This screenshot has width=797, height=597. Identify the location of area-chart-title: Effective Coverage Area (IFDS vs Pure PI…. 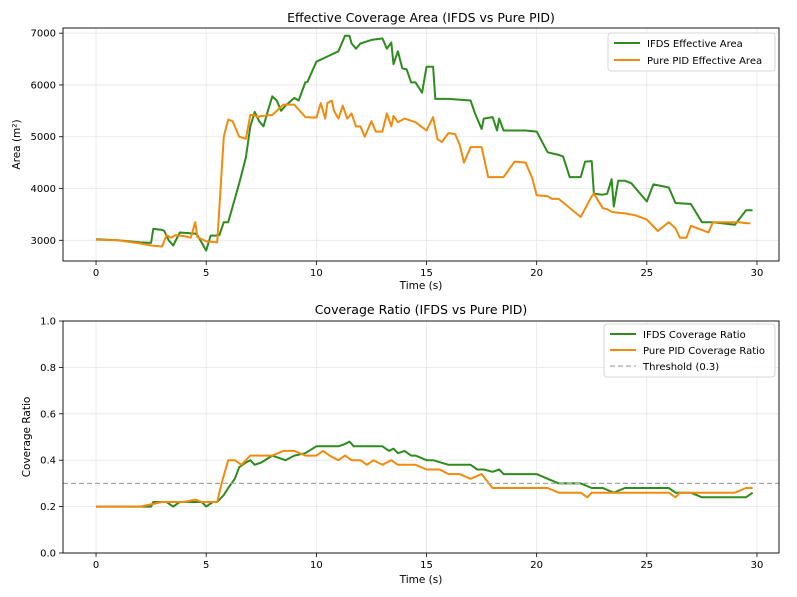
(421, 17).